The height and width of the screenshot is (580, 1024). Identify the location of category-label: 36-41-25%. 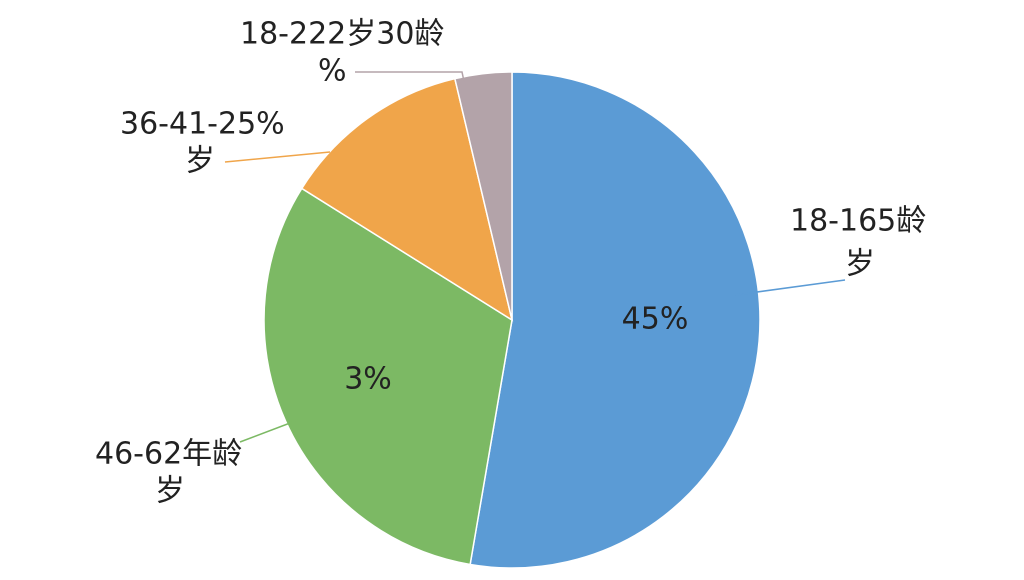
(202, 124).